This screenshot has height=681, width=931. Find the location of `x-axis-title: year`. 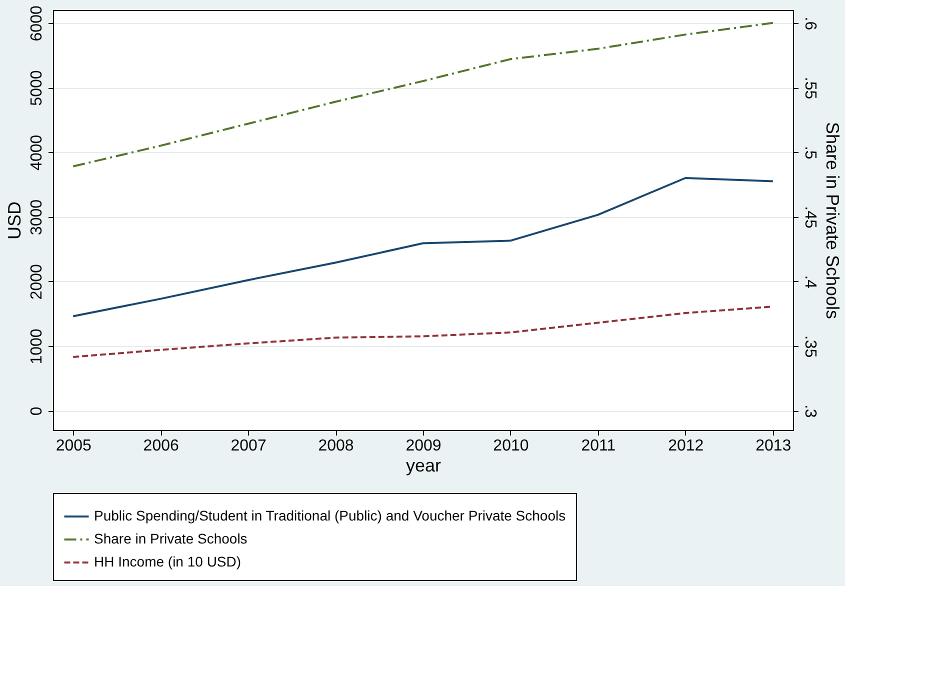

x-axis-title: year is located at coordinates (424, 466).